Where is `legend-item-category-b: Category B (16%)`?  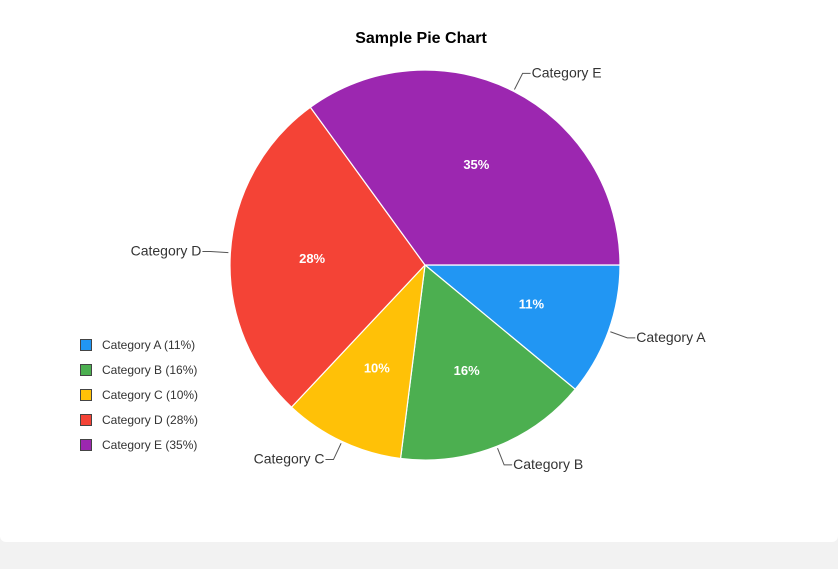 legend-item-category-b: Category B (16%) is located at coordinates (139, 369).